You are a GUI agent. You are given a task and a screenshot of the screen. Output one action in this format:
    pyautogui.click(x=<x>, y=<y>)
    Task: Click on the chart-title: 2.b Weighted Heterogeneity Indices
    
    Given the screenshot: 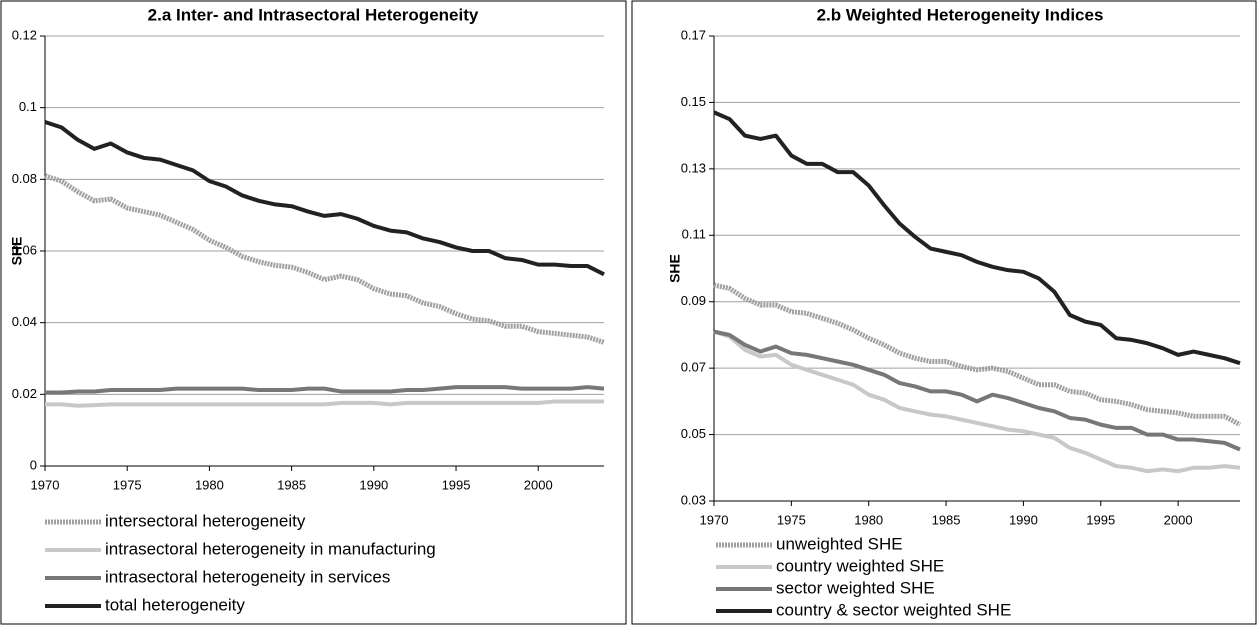 What is the action you would take?
    pyautogui.click(x=960, y=14)
    